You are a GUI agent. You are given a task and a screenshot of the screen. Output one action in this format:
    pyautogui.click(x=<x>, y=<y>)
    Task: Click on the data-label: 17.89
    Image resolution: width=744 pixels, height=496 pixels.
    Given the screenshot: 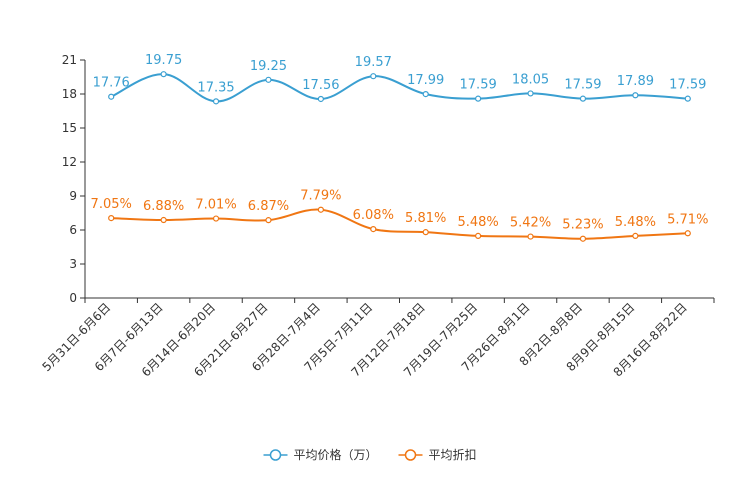 What is the action you would take?
    pyautogui.click(x=635, y=81)
    